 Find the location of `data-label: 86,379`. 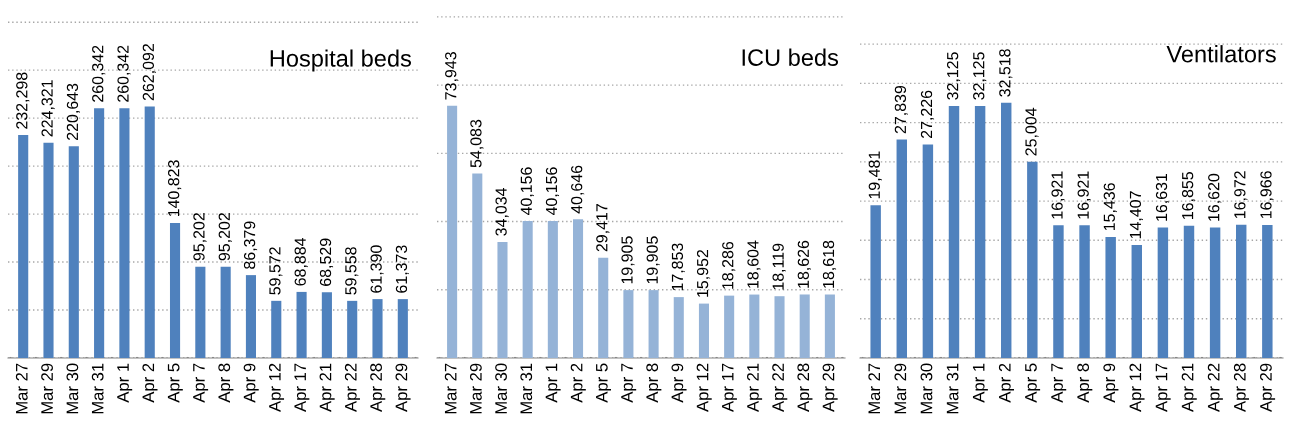

data-label: 86,379 is located at coordinates (250, 245).